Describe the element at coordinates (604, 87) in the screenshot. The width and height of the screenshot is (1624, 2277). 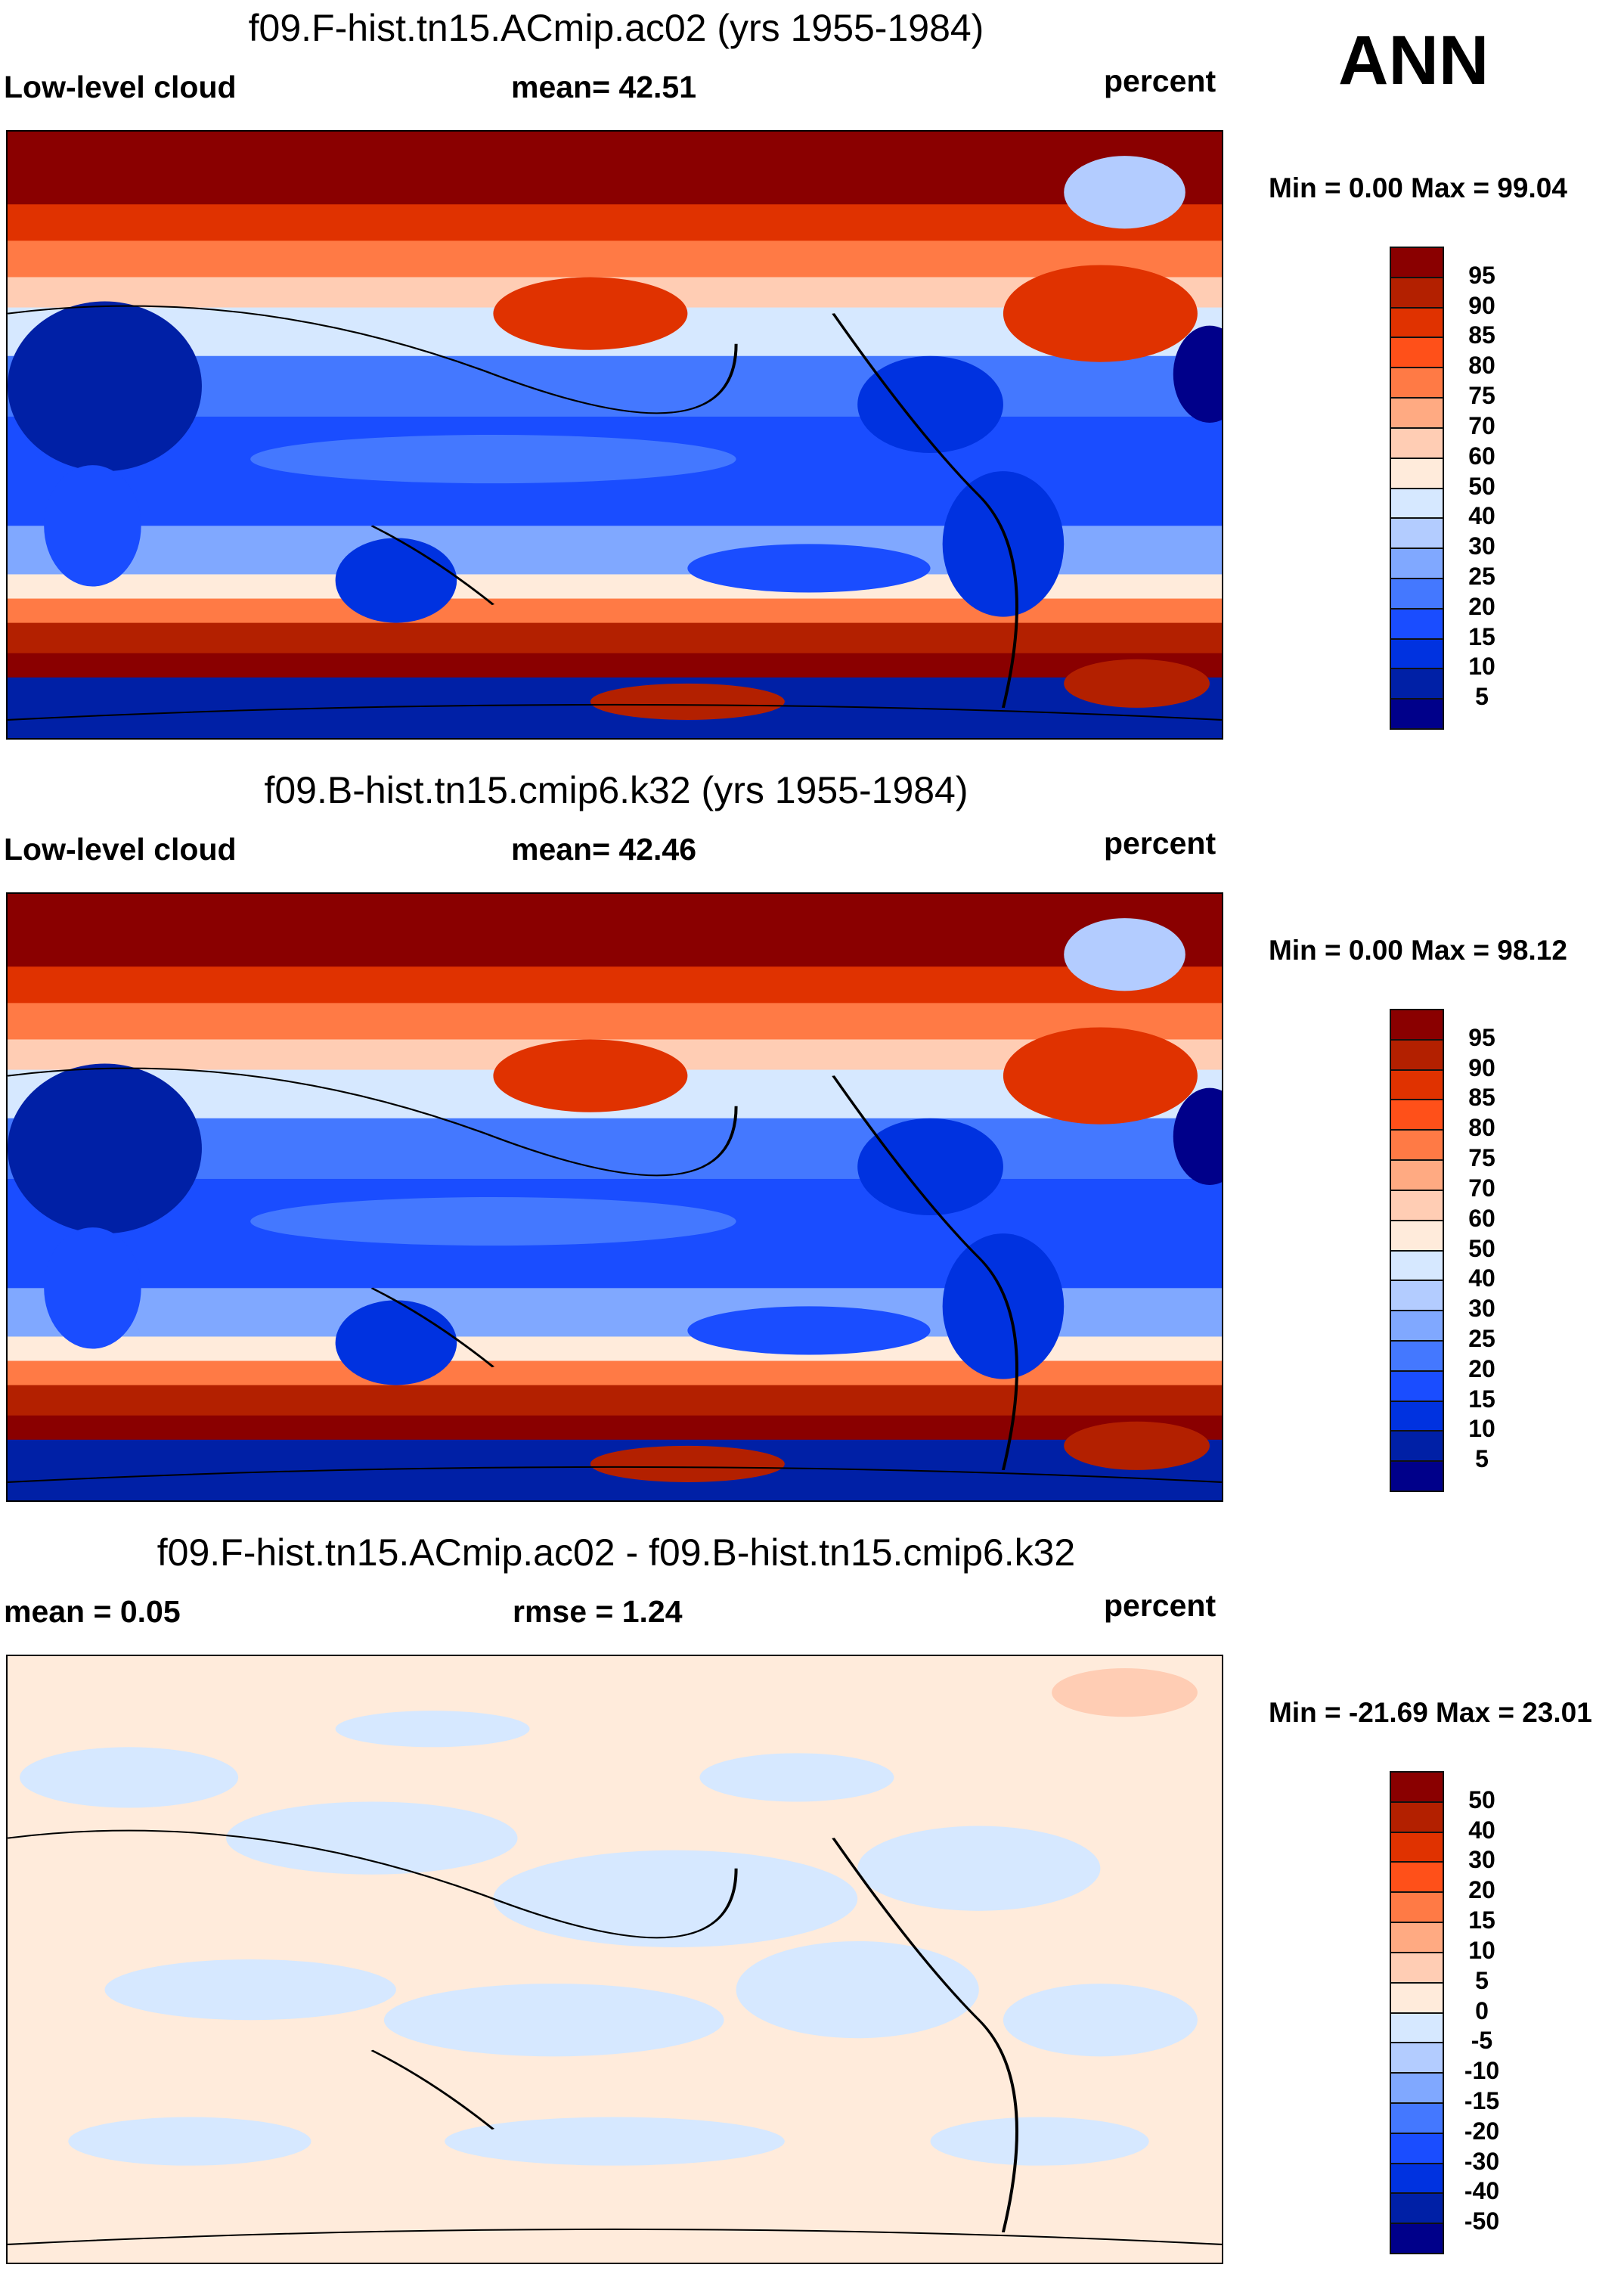
I see `center-label: mean= 42.51` at that location.